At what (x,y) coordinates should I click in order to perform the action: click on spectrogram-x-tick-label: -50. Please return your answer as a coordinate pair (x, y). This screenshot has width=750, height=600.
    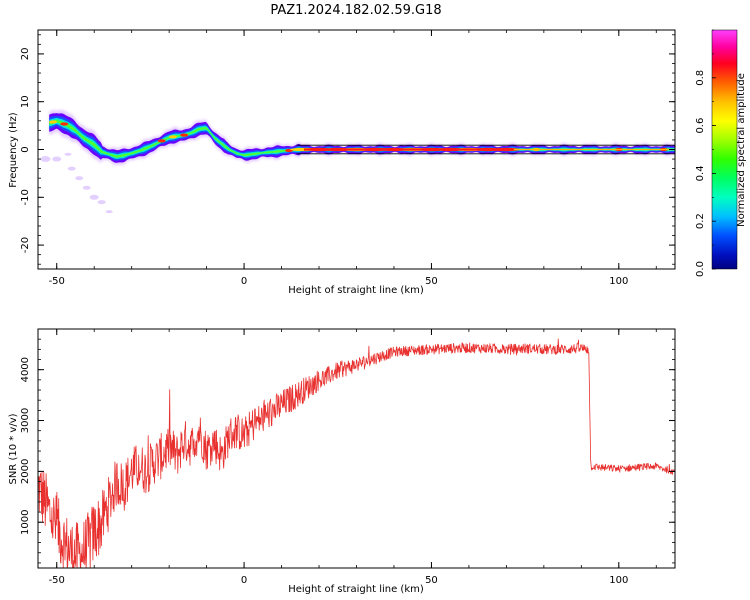
    Looking at the image, I should click on (57, 281).